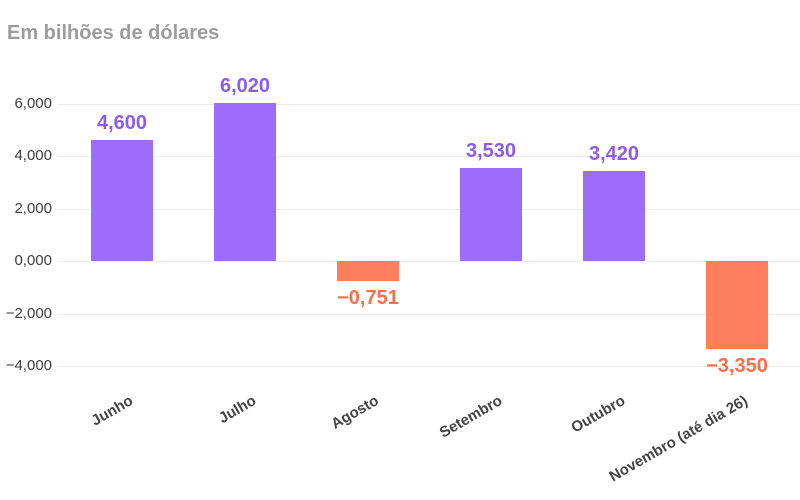  I want to click on y-axis-tick-label: 2,000, so click(33, 208).